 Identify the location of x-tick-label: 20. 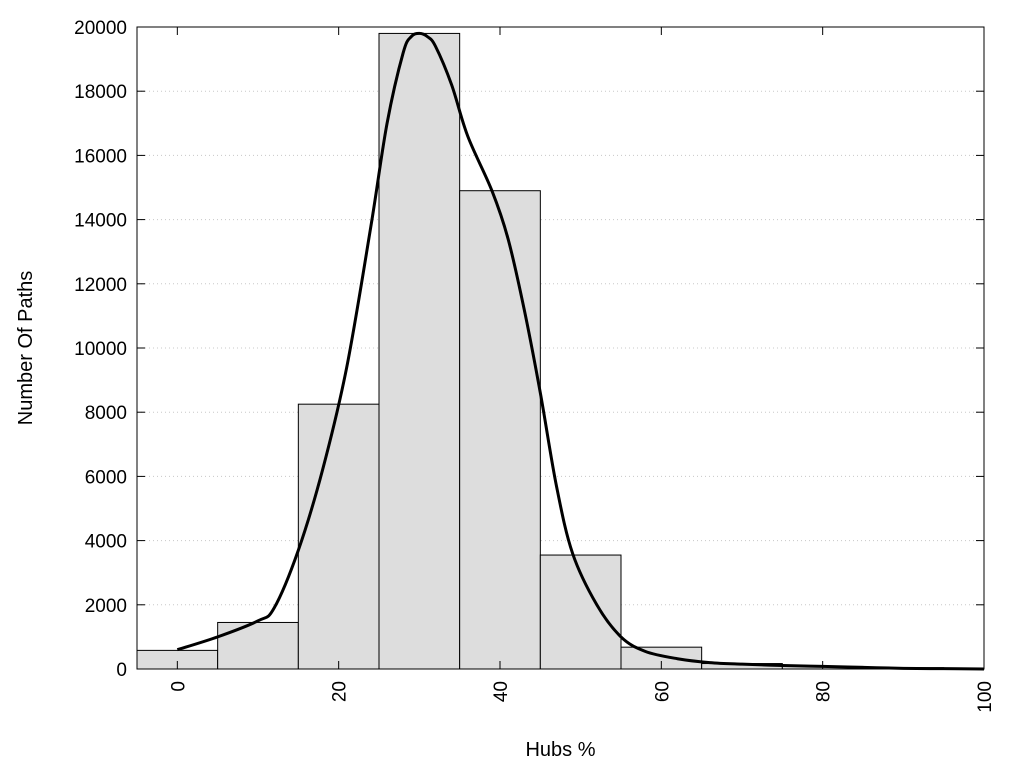
(340, 691).